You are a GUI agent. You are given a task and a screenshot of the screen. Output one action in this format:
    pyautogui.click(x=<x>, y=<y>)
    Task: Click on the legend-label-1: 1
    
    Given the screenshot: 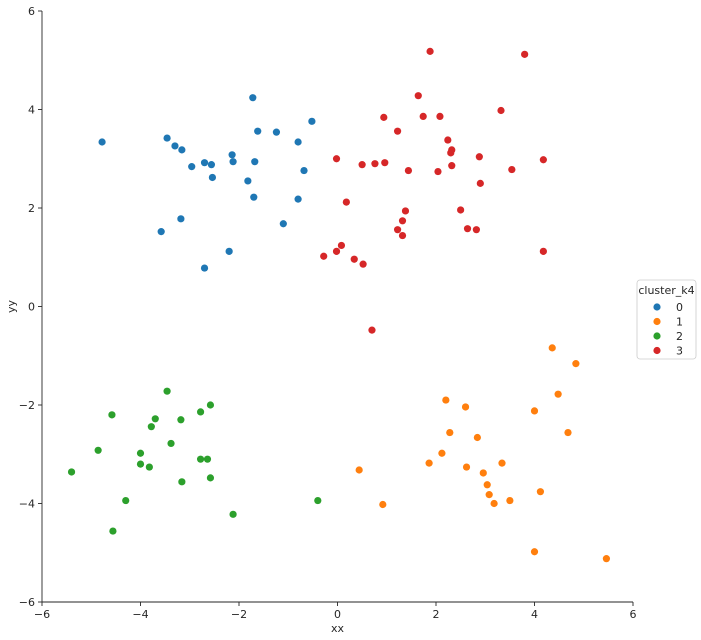 What is the action you would take?
    pyautogui.click(x=679, y=322)
    